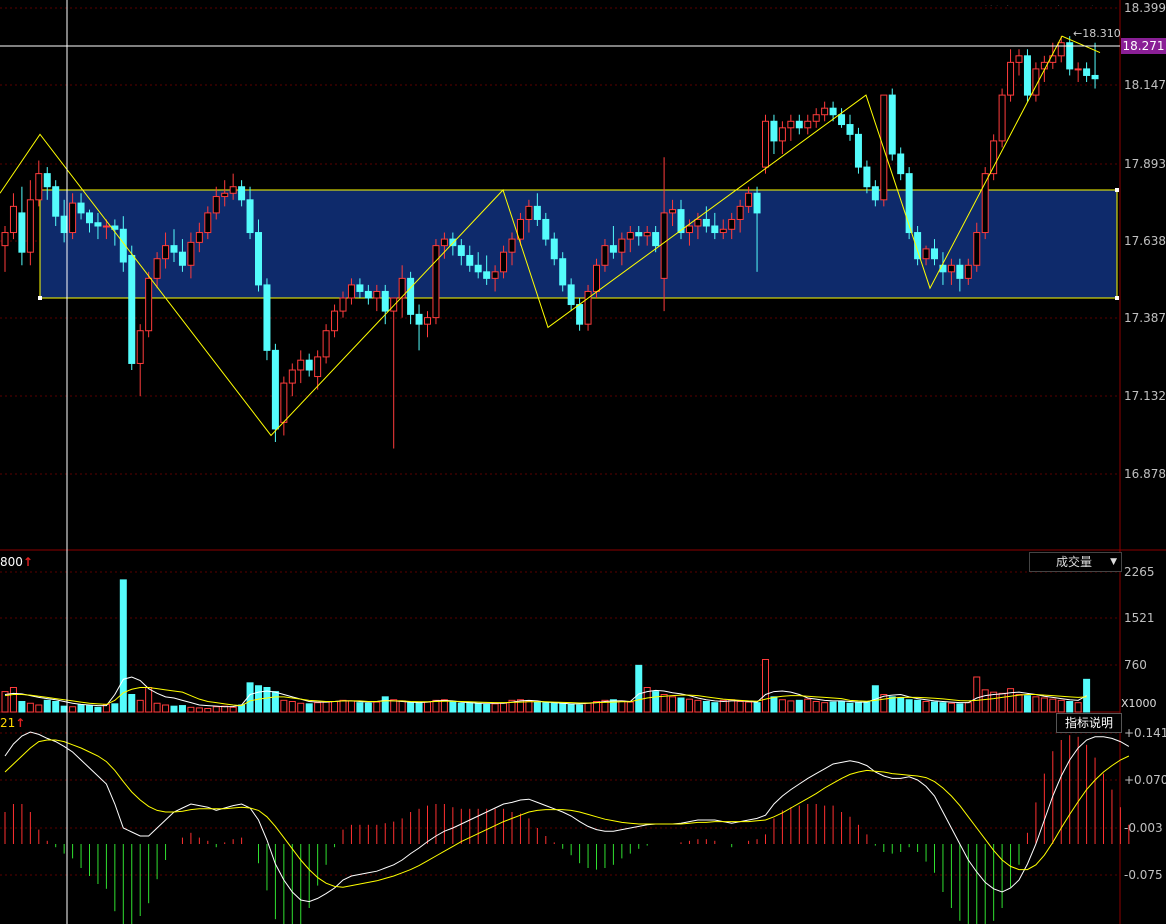  I want to click on dropdown-arrow-icon: ▼, so click(1113, 562).